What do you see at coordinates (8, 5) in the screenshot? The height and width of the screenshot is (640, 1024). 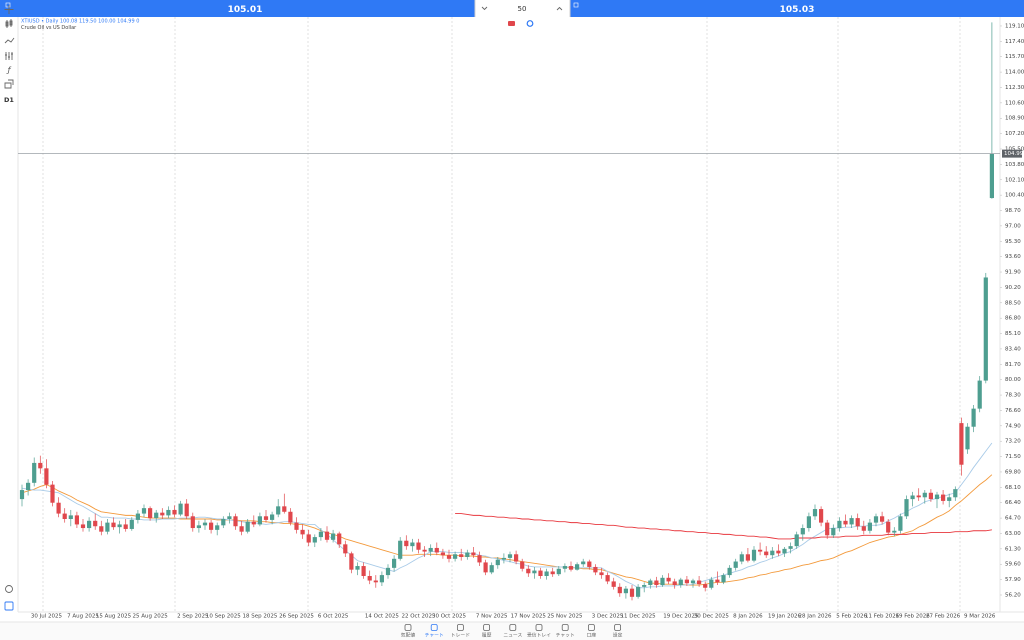 I see `sell-icon` at bounding box center [8, 5].